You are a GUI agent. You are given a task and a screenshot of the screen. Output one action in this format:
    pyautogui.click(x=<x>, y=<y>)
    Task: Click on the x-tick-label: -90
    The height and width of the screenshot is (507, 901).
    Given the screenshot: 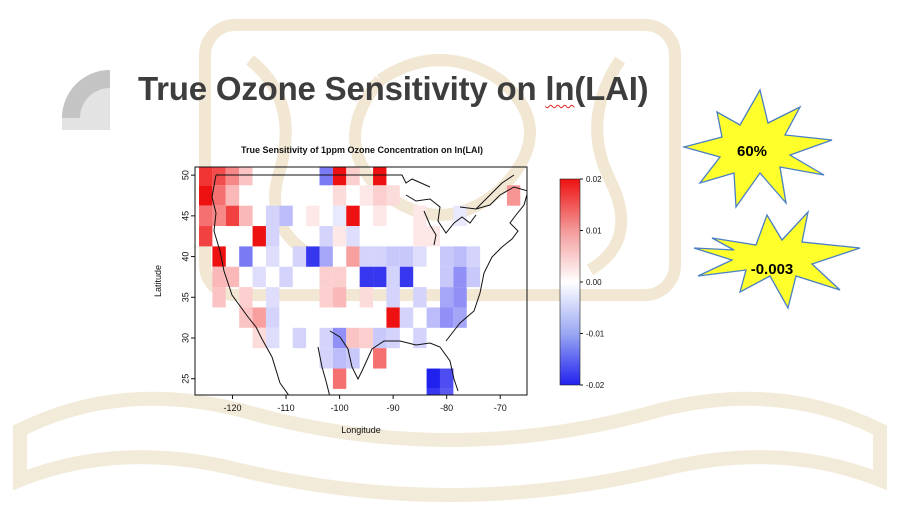 What is the action you would take?
    pyautogui.click(x=393, y=408)
    